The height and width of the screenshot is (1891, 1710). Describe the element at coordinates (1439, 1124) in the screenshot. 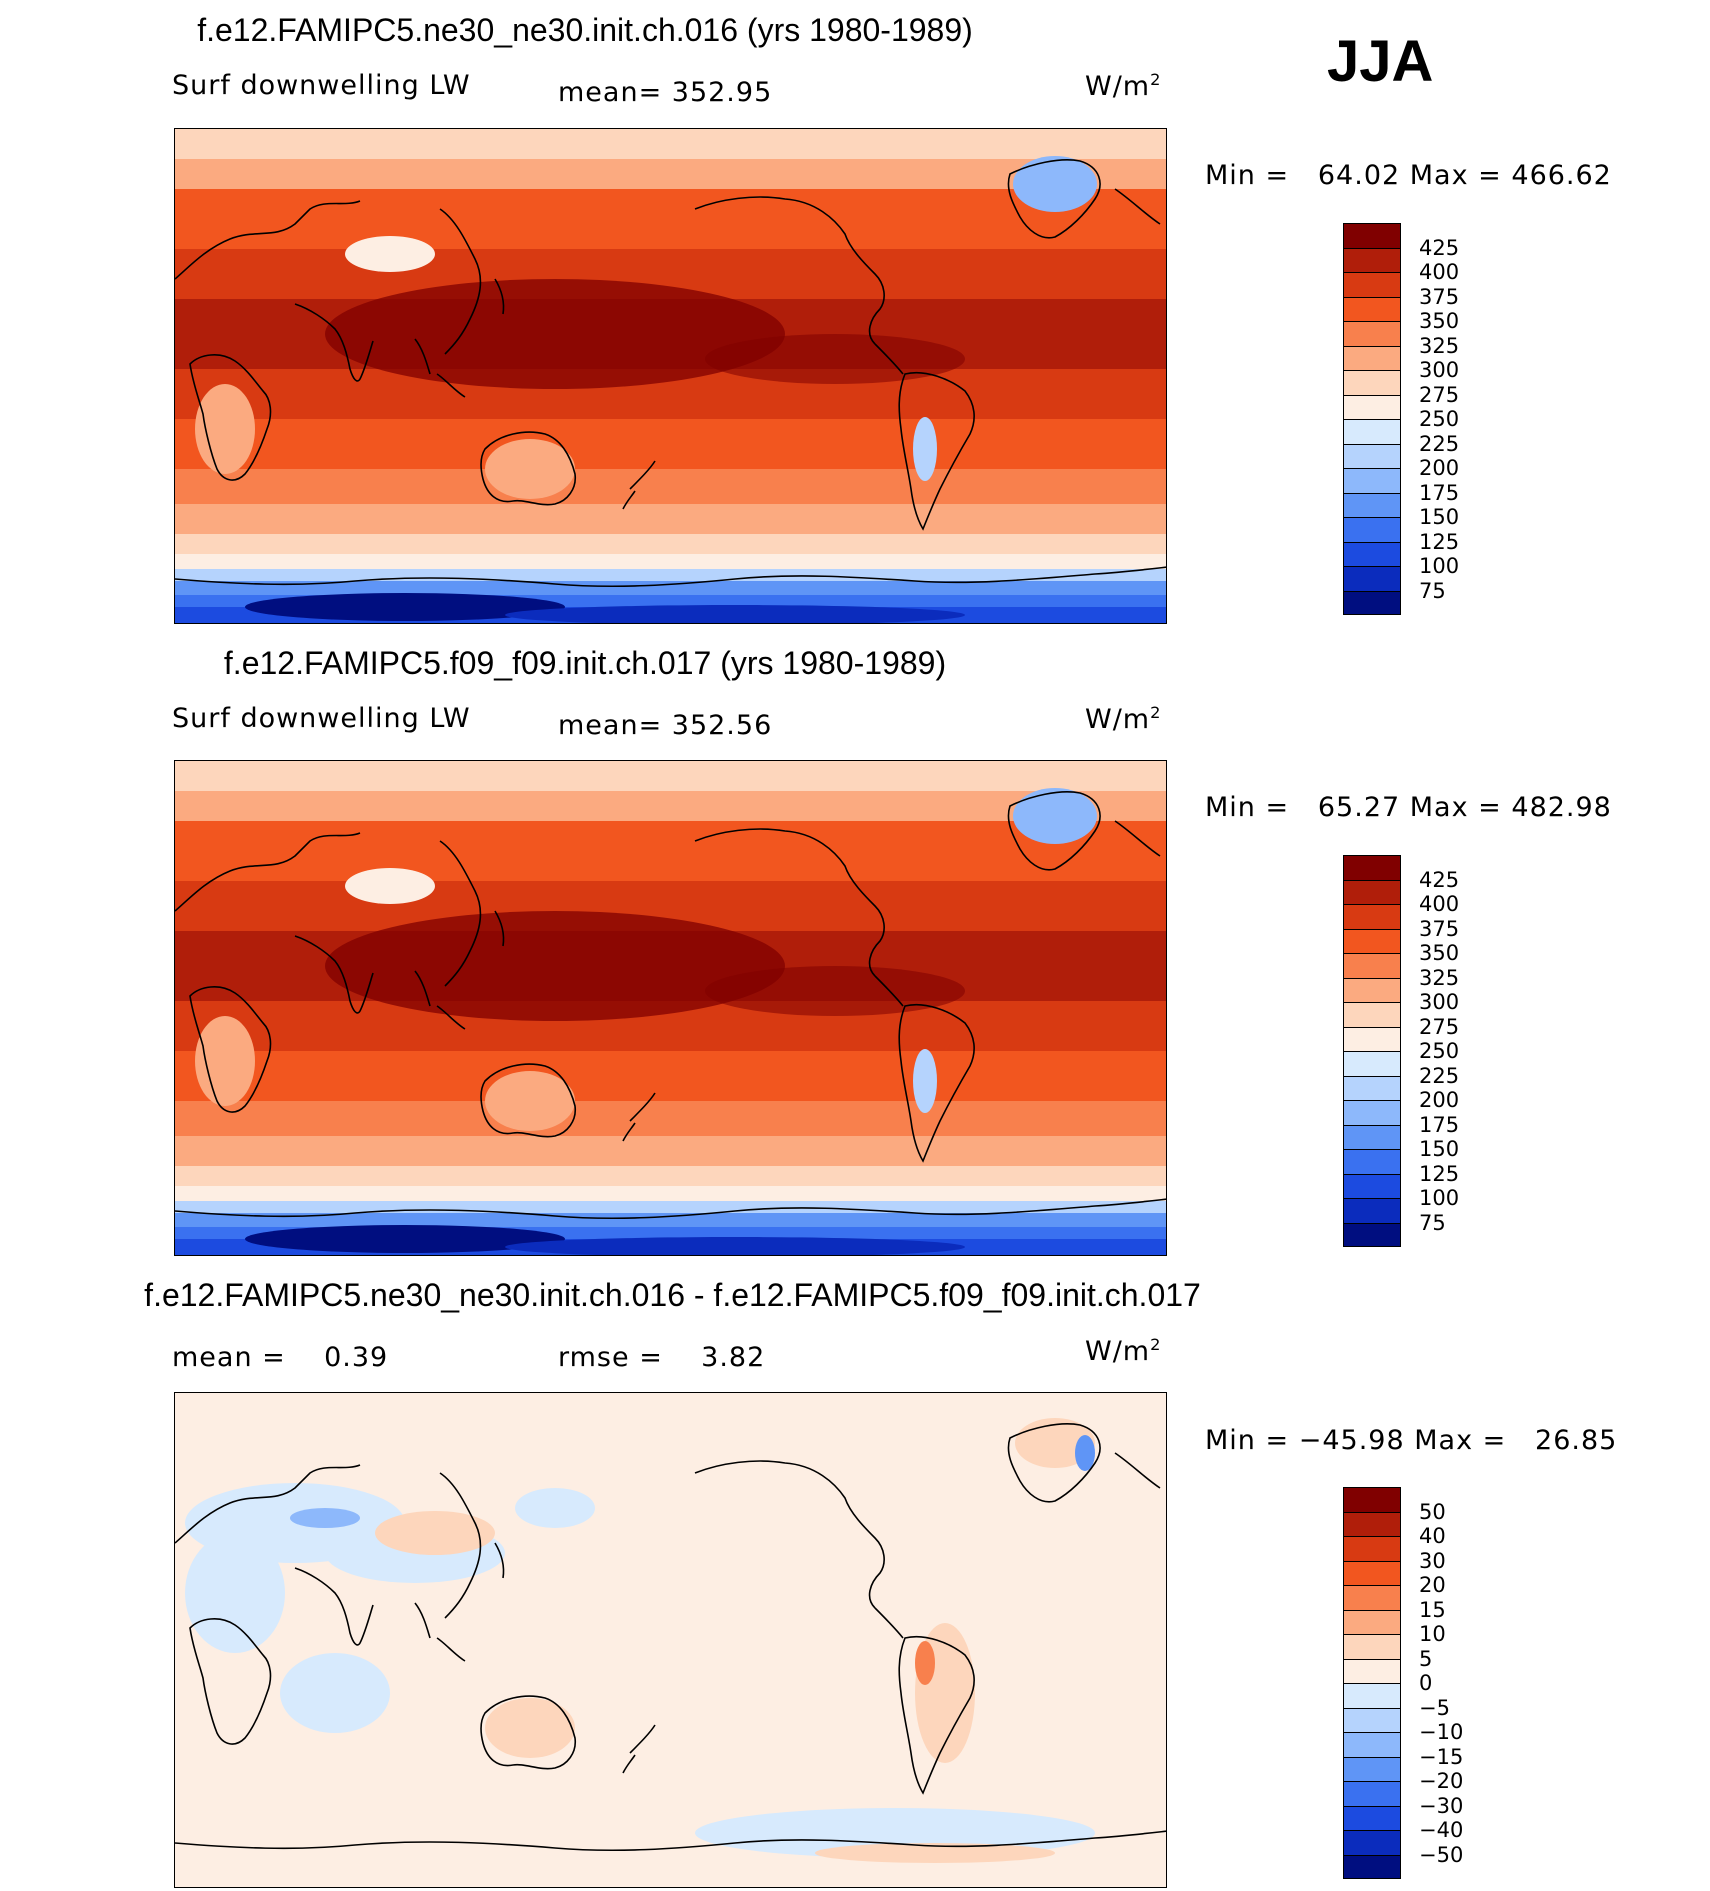

I see `colorbar-2-tick-label: 175` at that location.